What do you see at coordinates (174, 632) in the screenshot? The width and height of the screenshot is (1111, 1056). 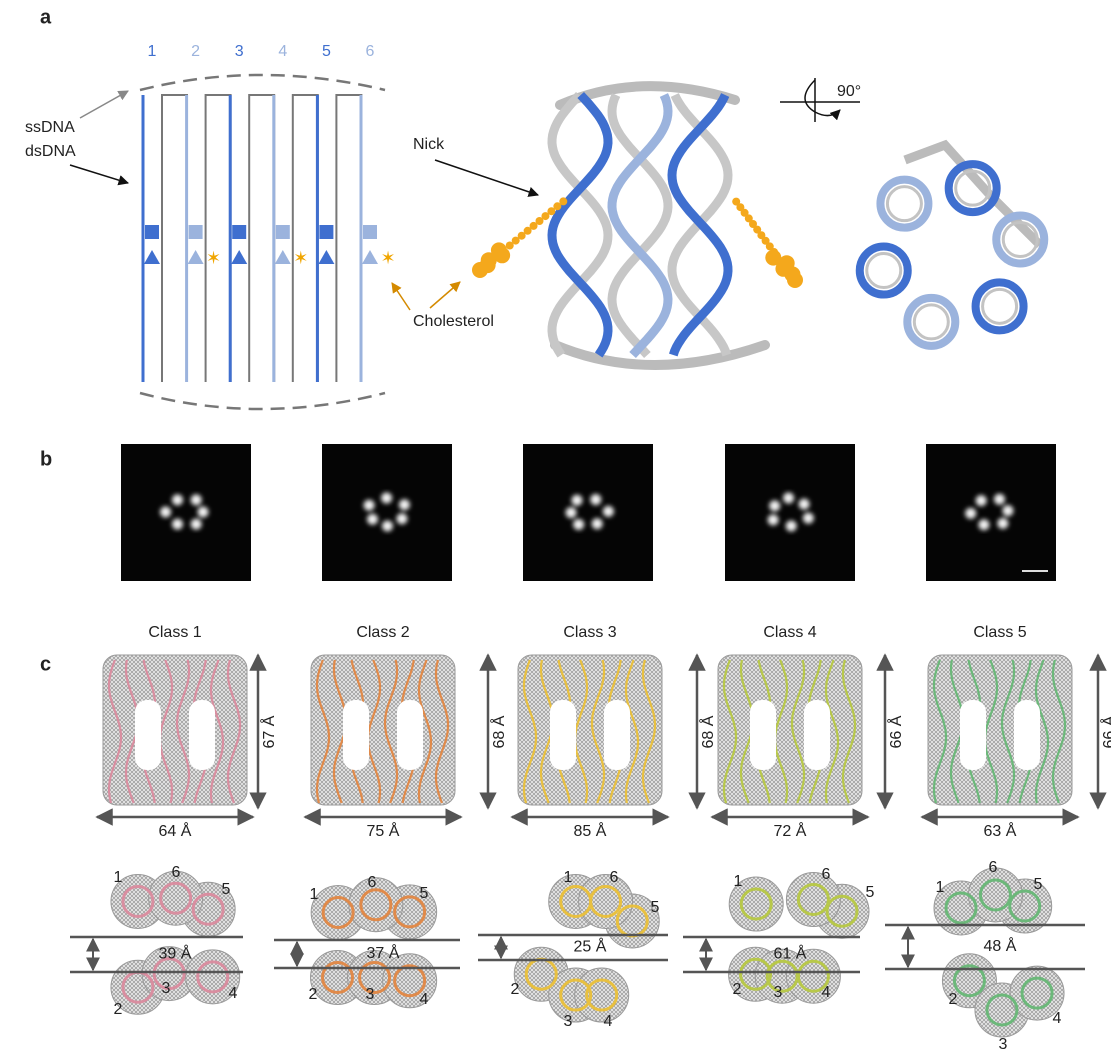 I see `class-name: Class 1` at bounding box center [174, 632].